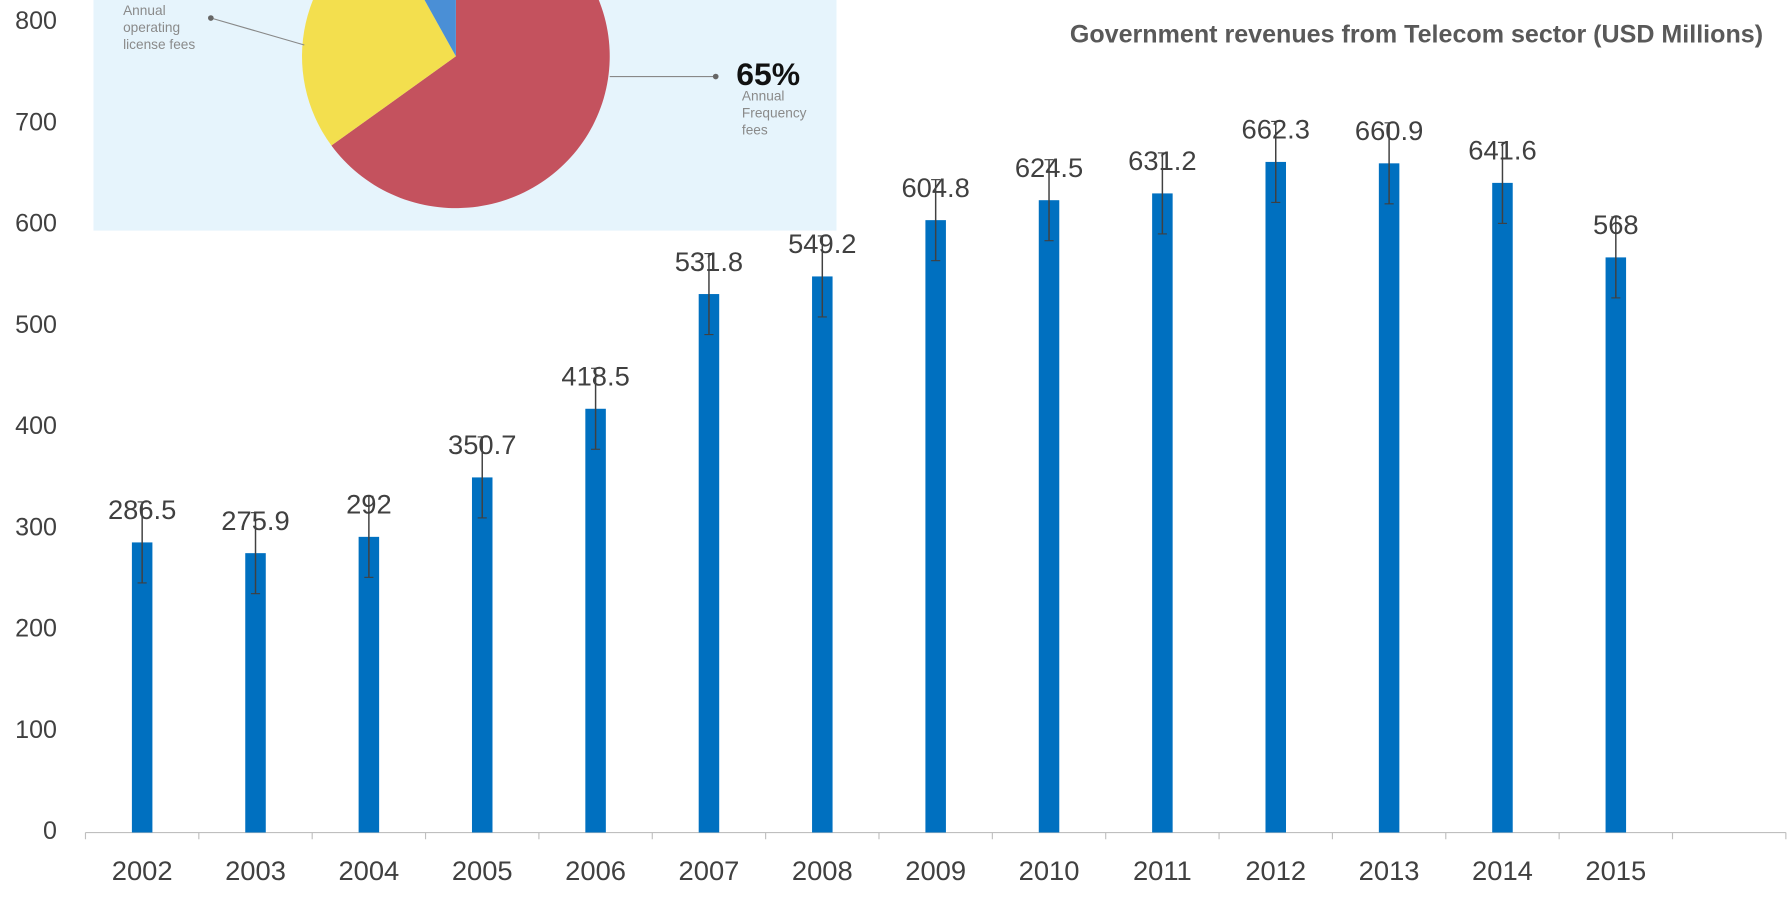  I want to click on y-tick-label: 600, so click(36, 224).